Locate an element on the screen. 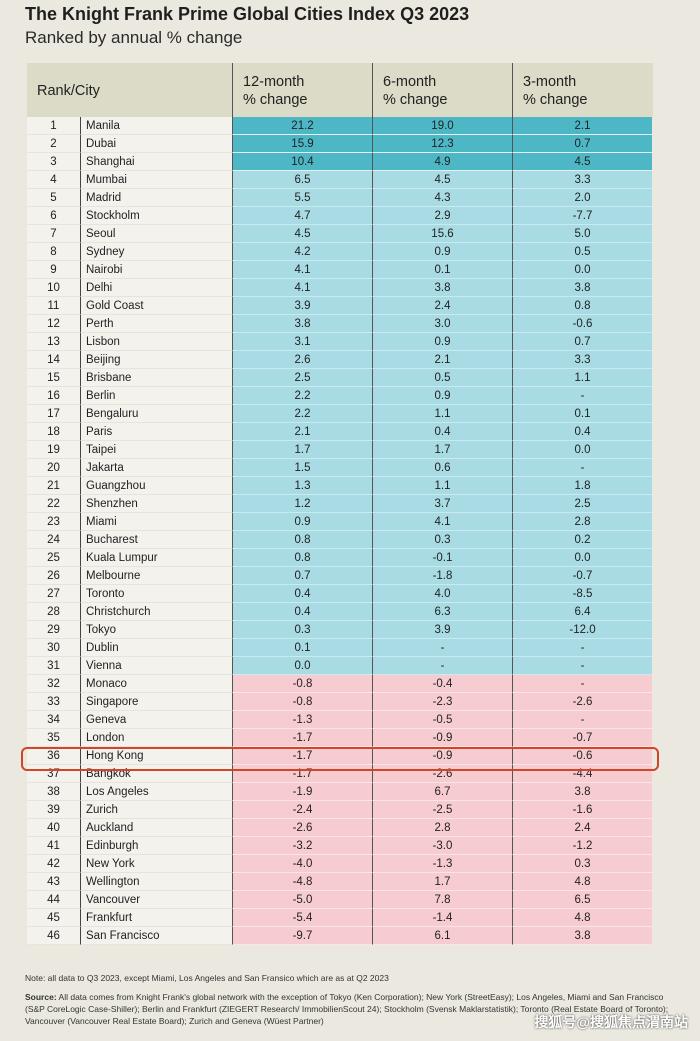  rank-cell: 31 is located at coordinates (53, 666).